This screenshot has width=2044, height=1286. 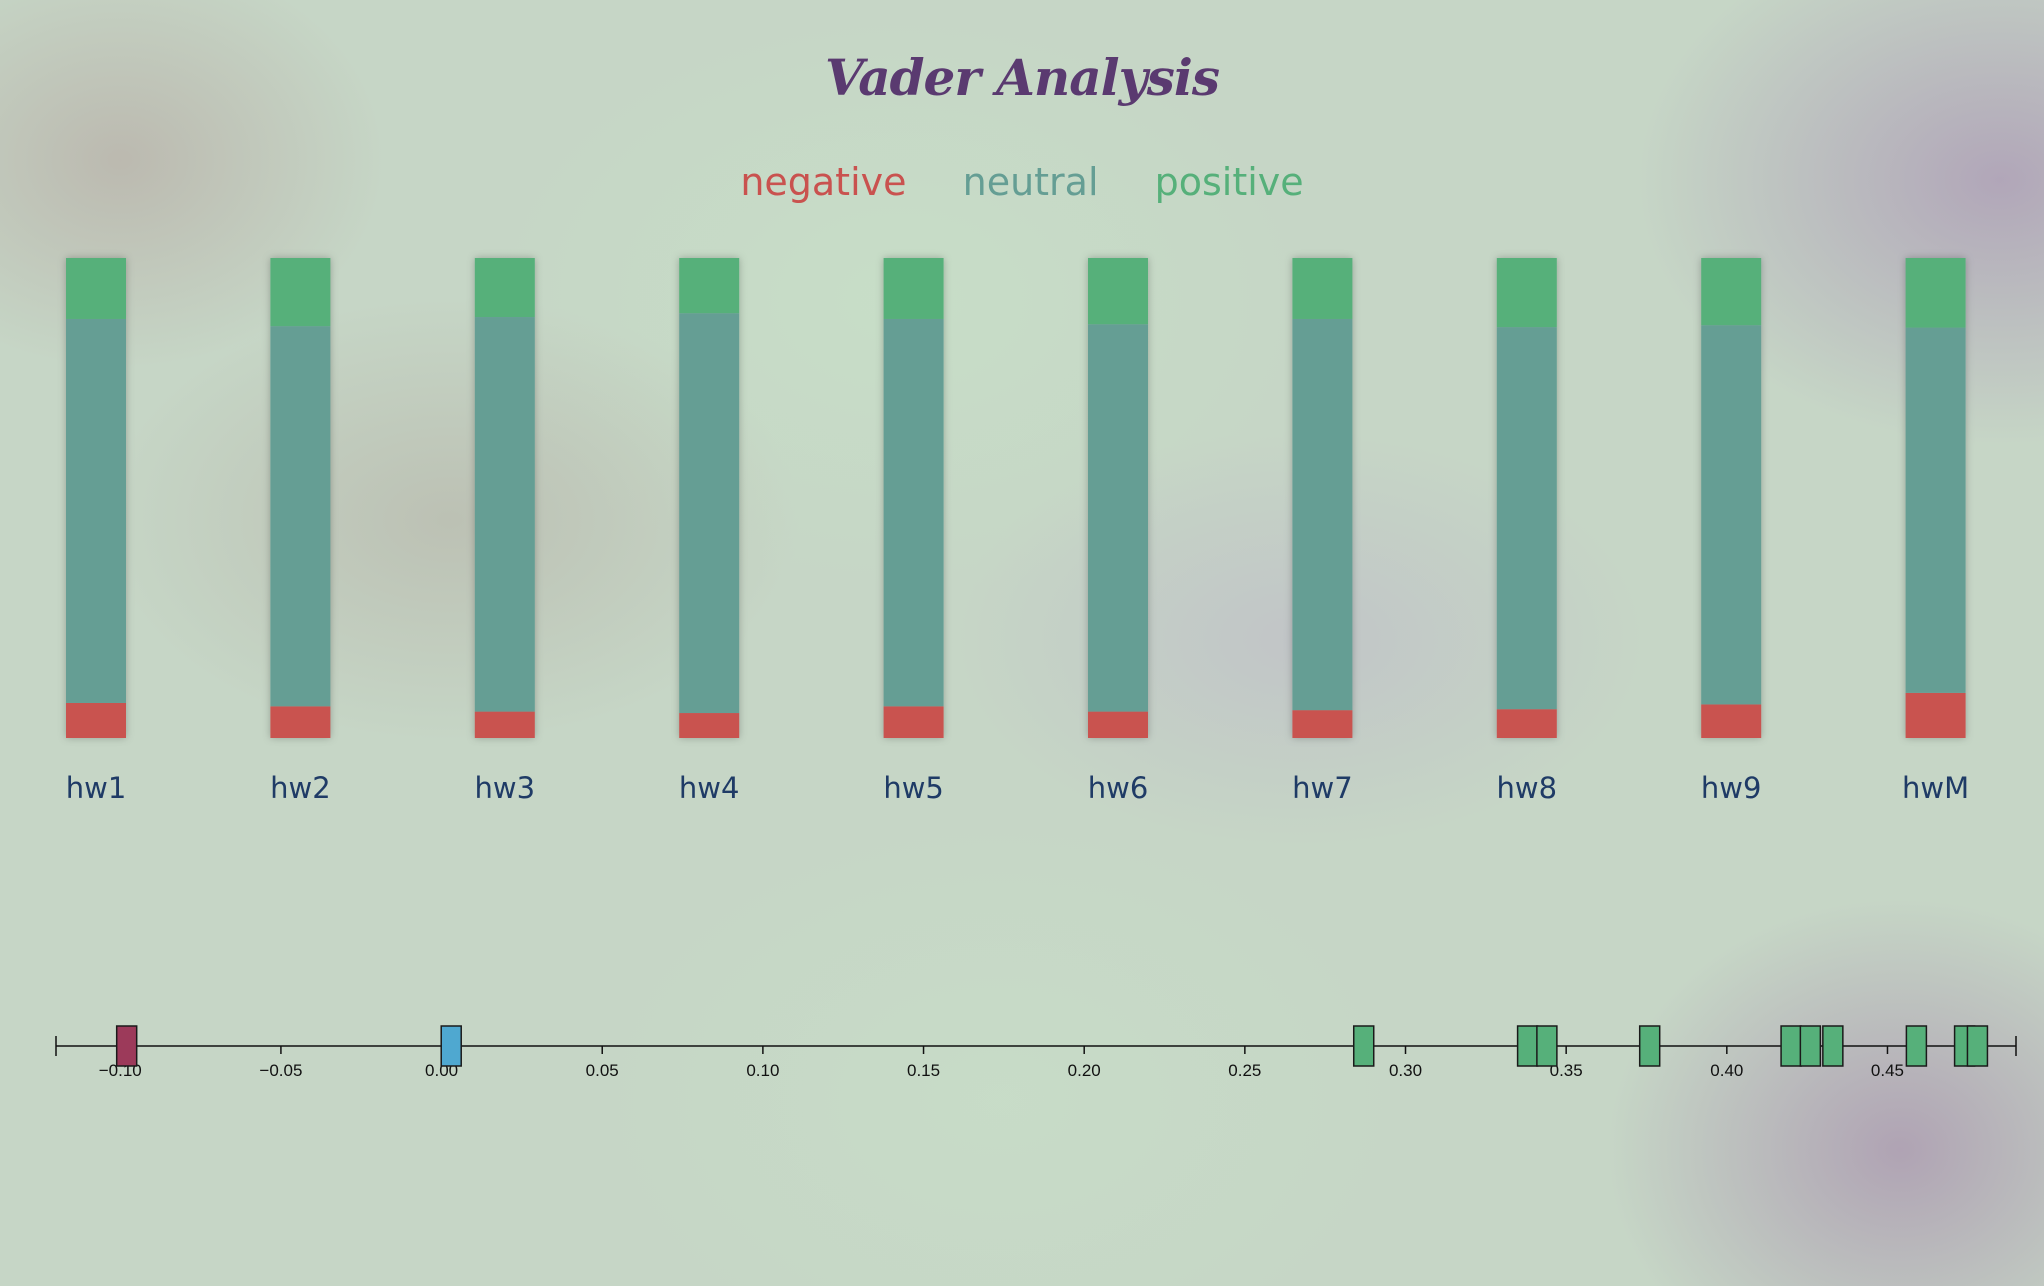 I want to click on legend: negative neutral positive, so click(x=1022, y=182).